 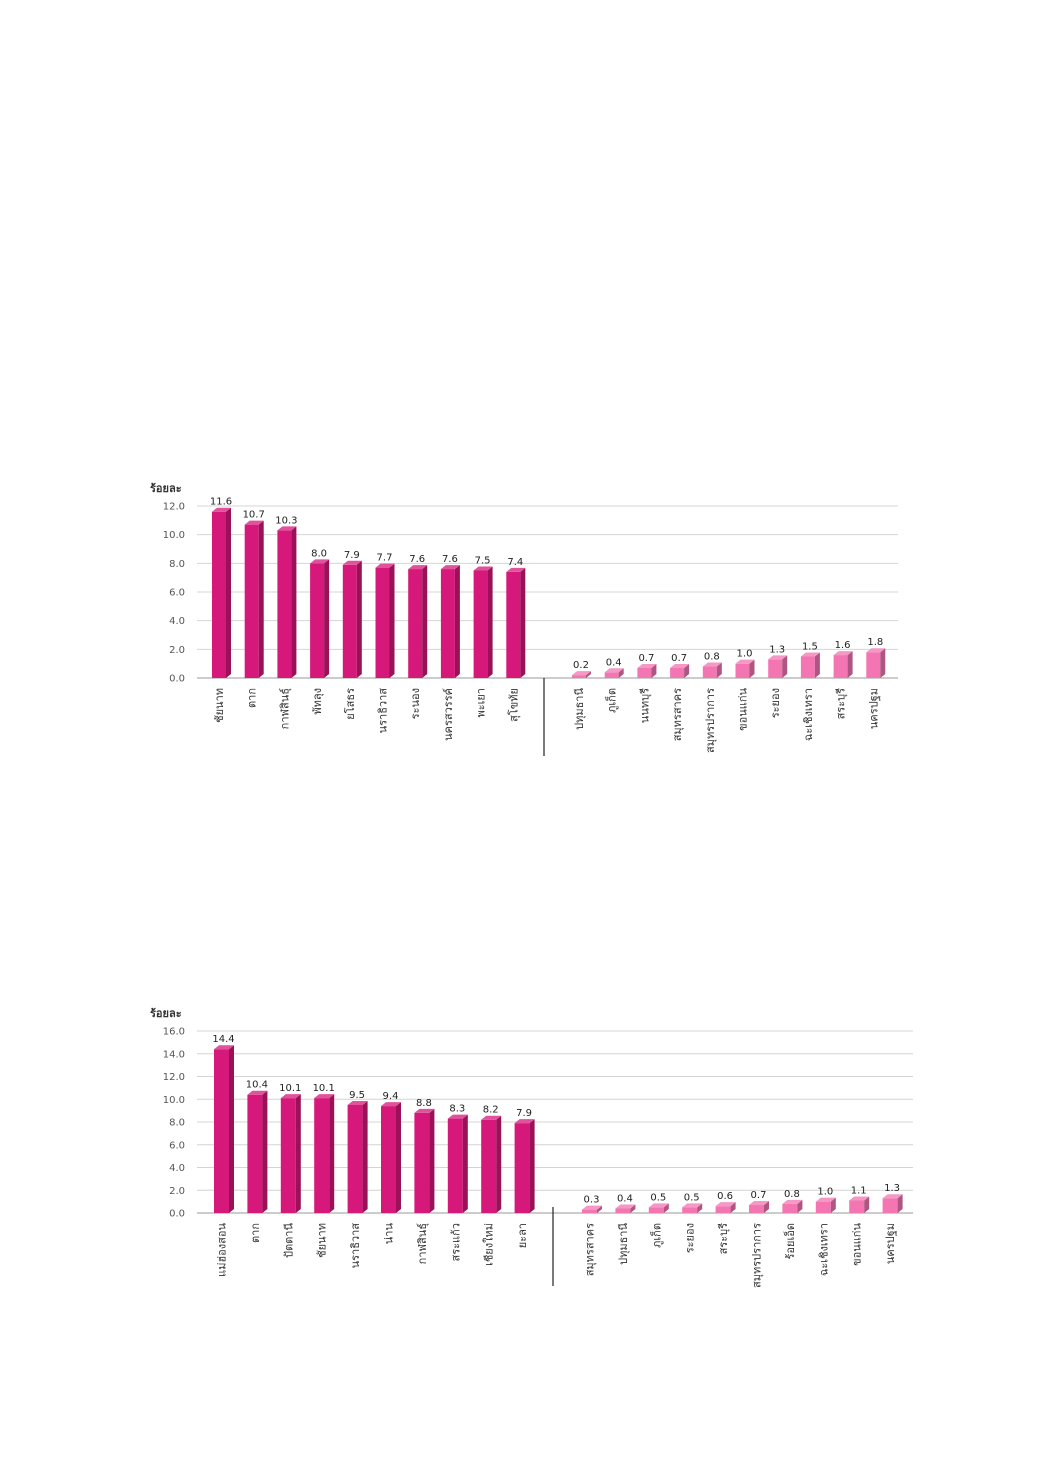 I want to click on y-axis-title: ร้อยละ, so click(x=166, y=488).